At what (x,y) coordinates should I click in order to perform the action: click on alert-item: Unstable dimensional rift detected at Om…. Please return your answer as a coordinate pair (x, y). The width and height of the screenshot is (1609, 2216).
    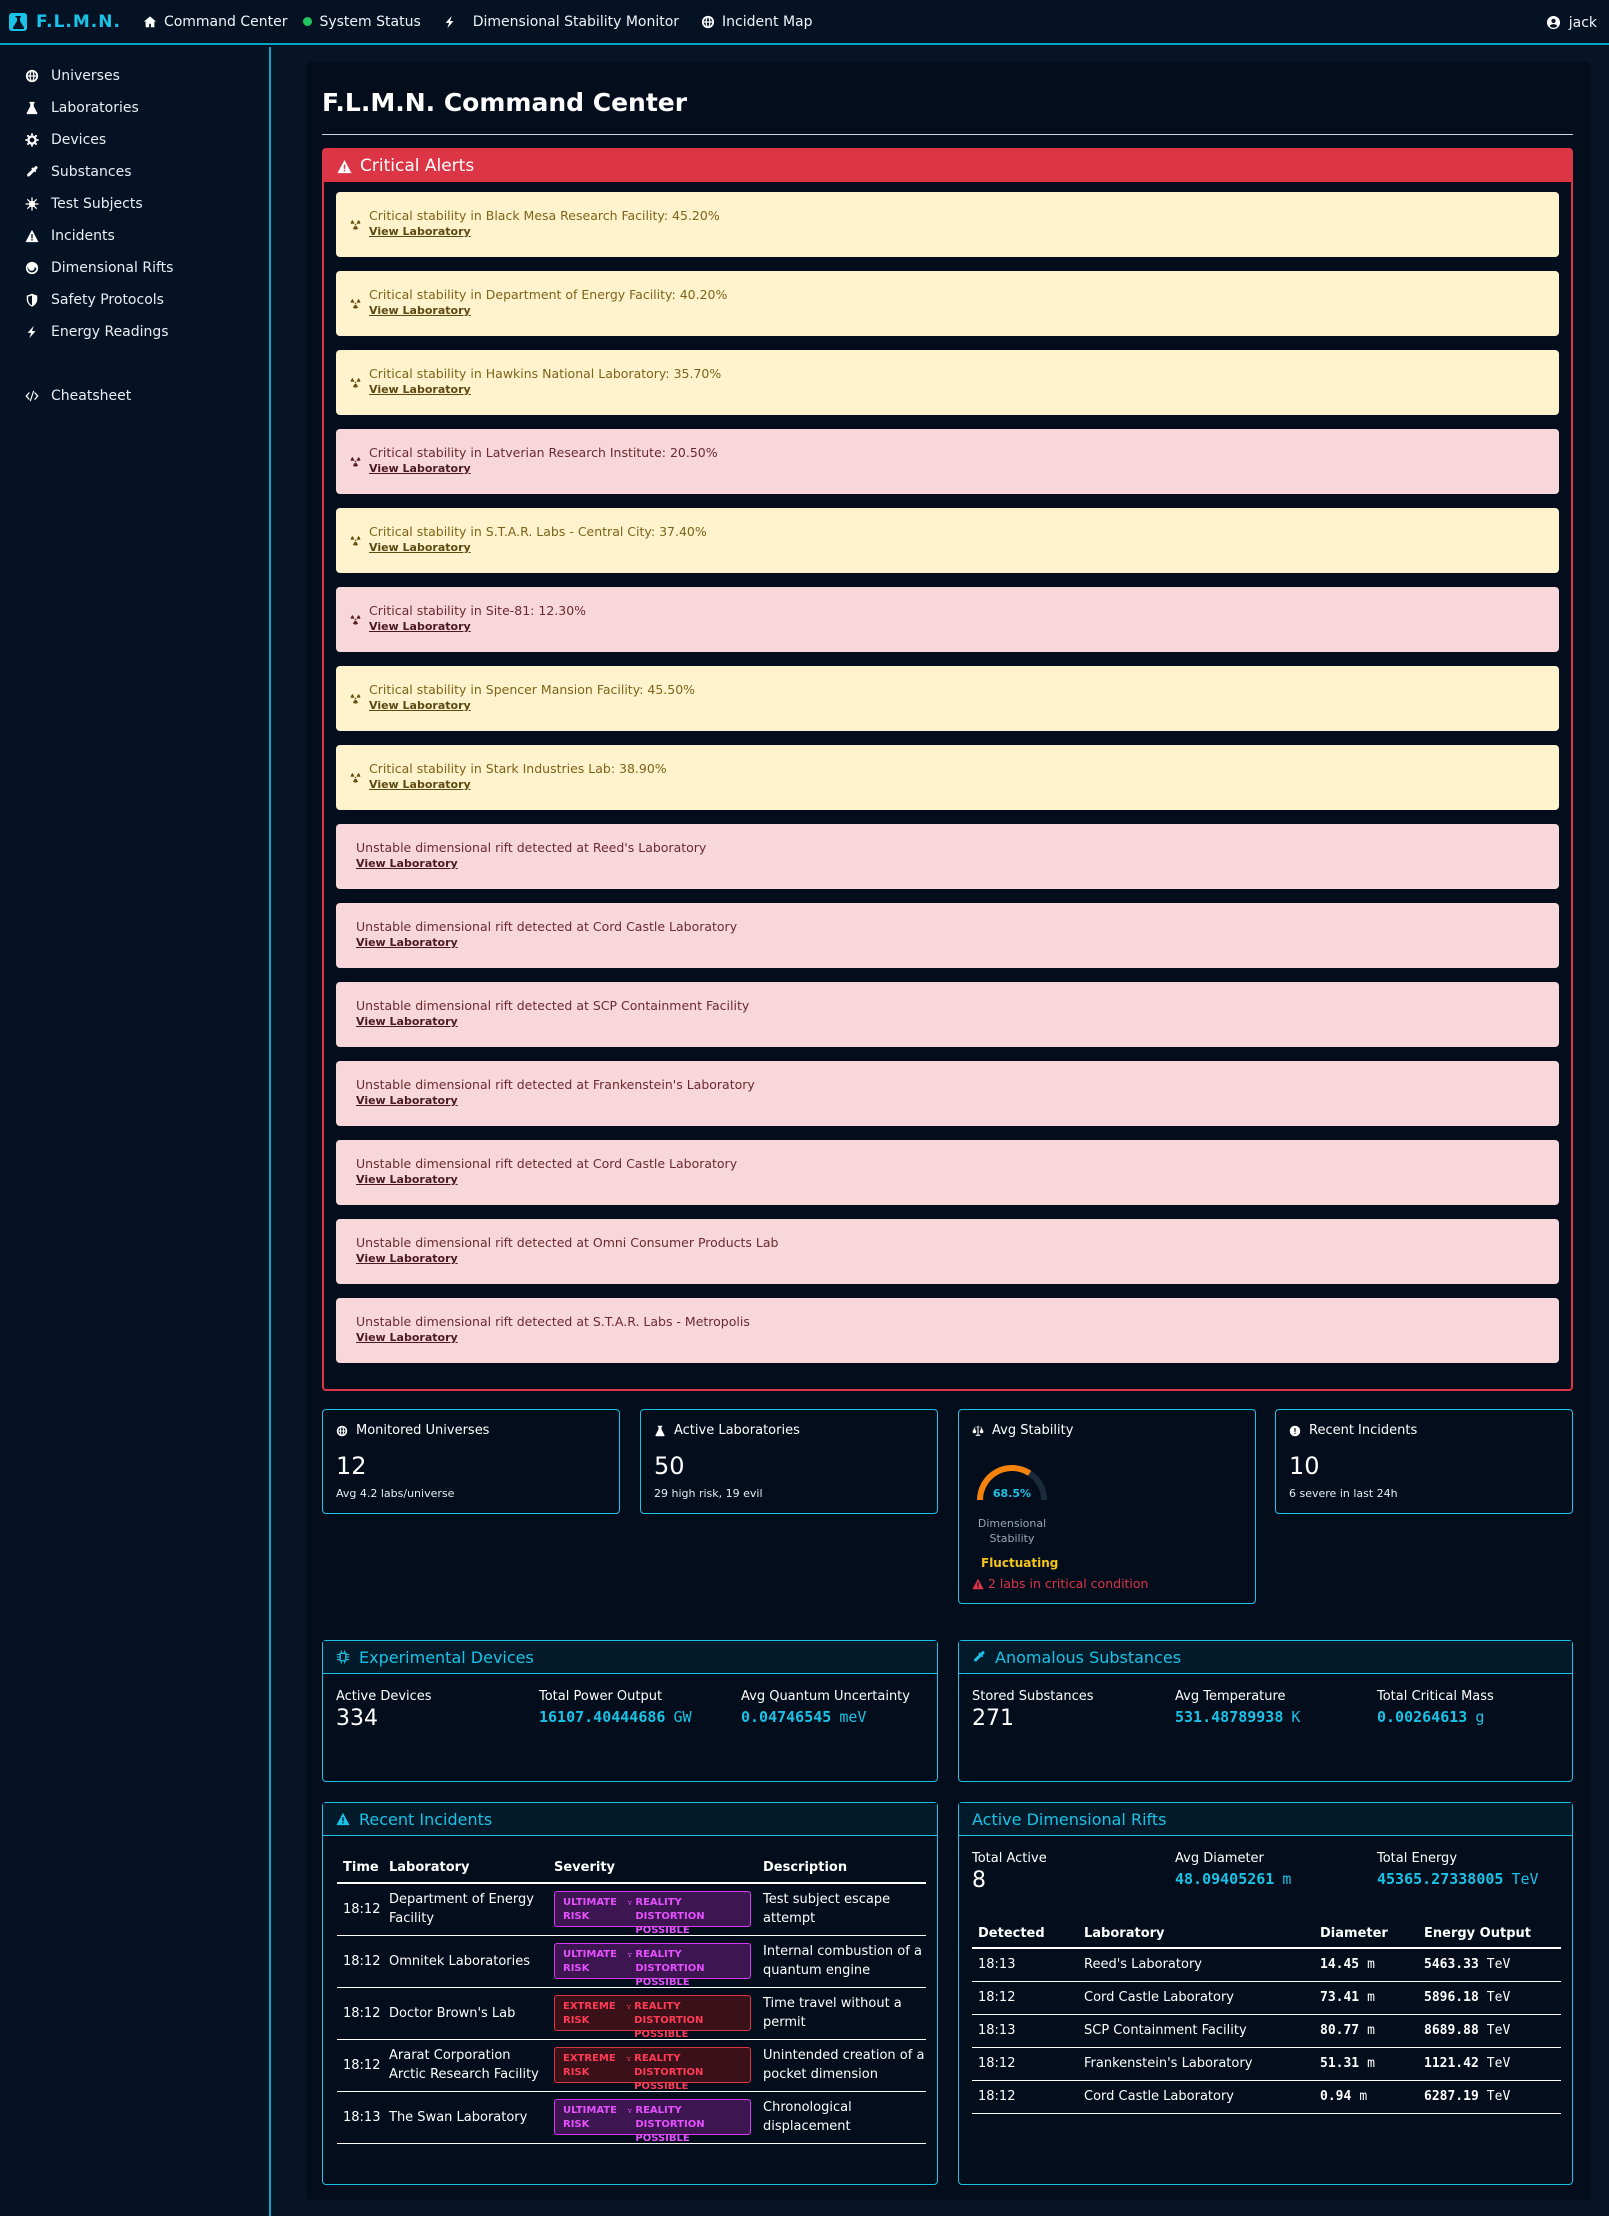
    Looking at the image, I should click on (947, 1251).